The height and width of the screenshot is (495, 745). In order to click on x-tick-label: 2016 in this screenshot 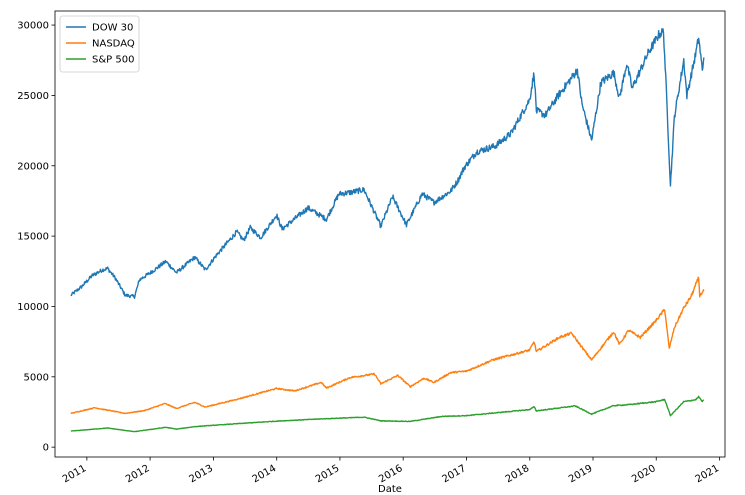, I will do `click(391, 474)`.